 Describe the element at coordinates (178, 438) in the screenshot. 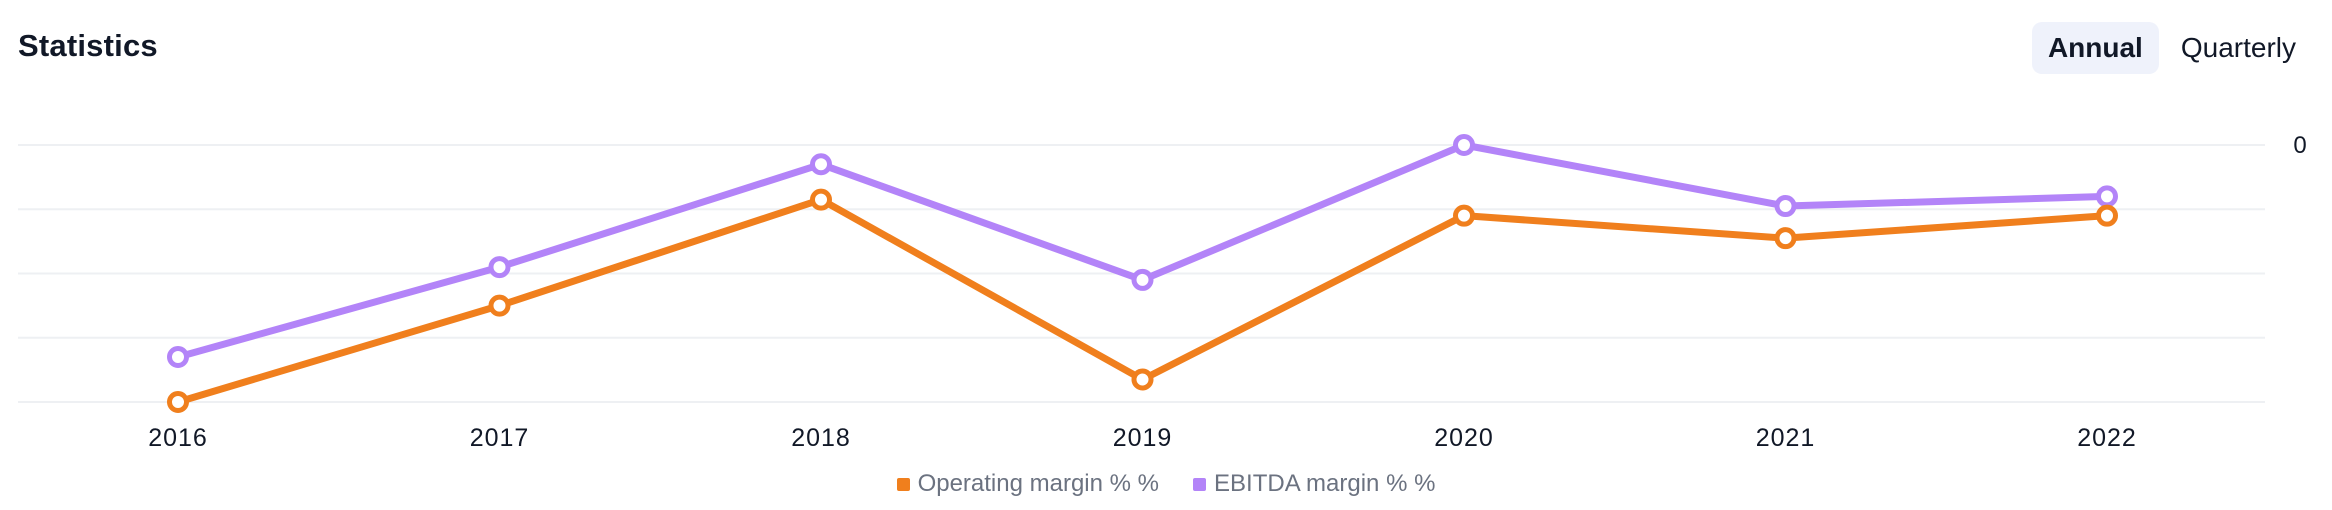

I see `x-tick-label: 2016` at that location.